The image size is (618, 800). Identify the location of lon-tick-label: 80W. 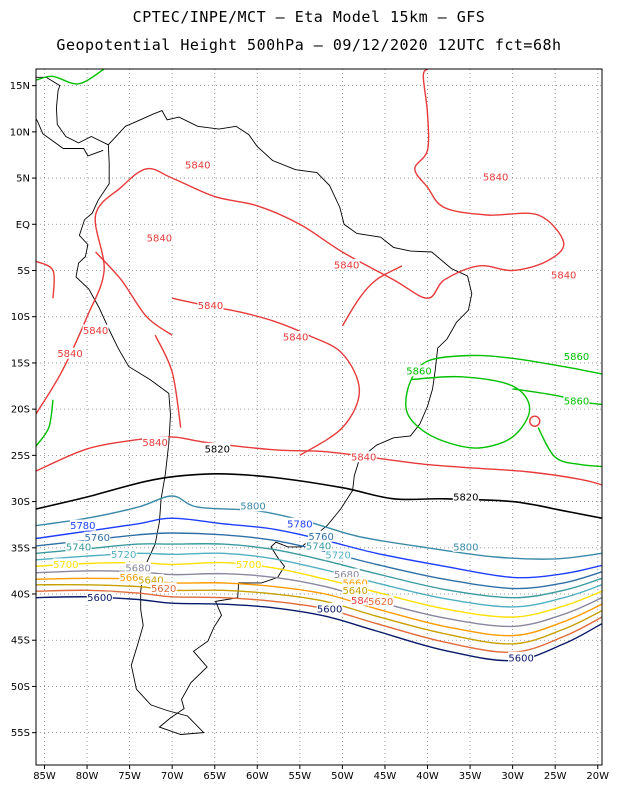
(87, 776).